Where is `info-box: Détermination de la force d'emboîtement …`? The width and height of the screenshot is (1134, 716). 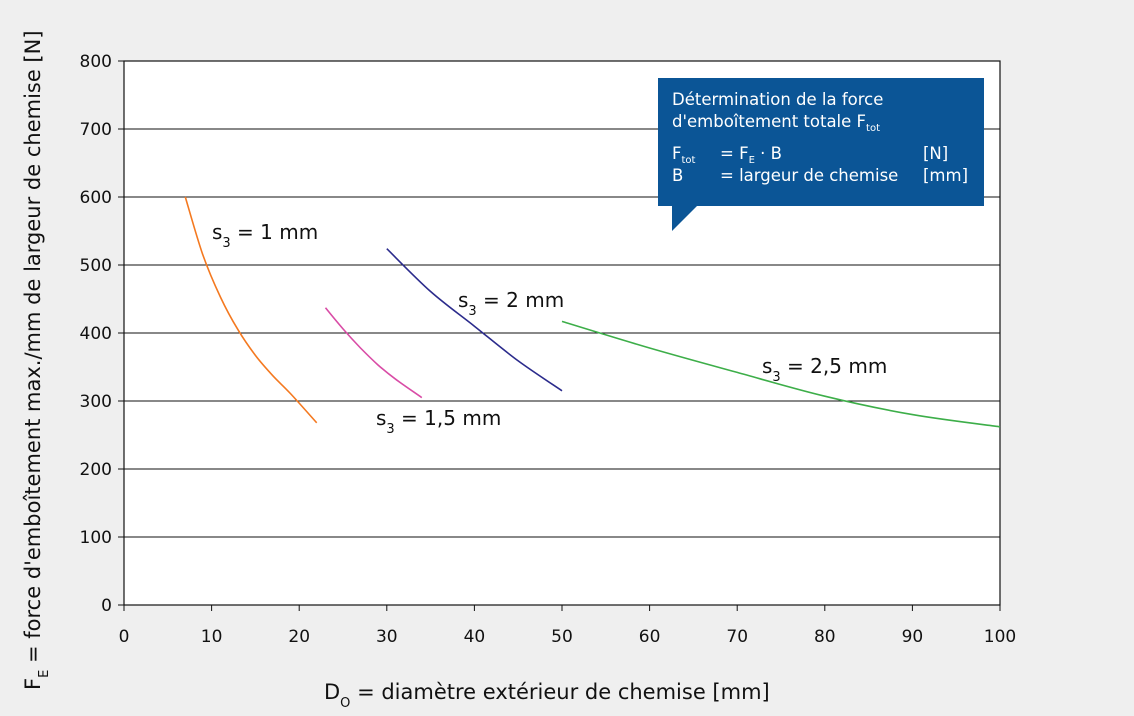 info-box: Détermination de la force d'emboîtement … is located at coordinates (821, 142).